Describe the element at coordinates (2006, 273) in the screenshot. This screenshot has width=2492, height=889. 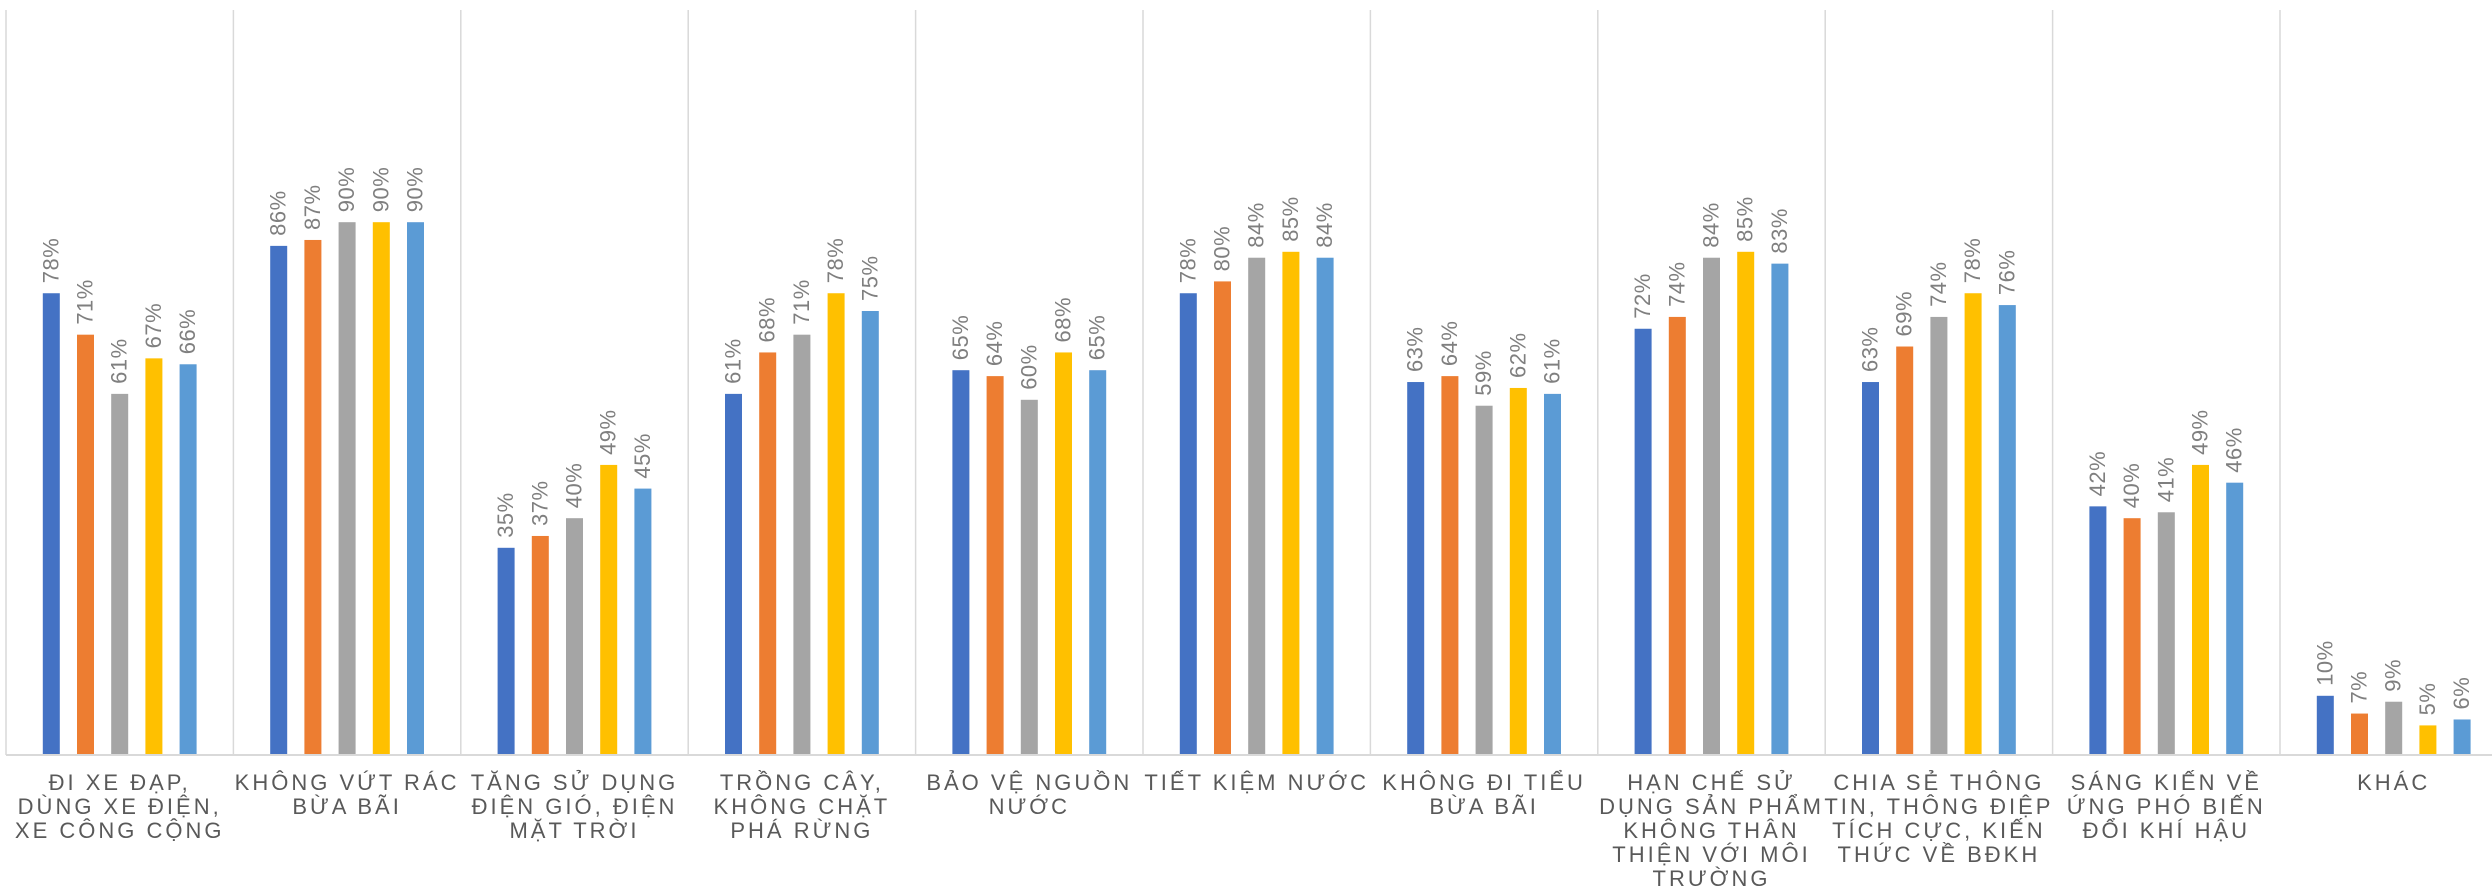
I see `data-label: 76%` at that location.